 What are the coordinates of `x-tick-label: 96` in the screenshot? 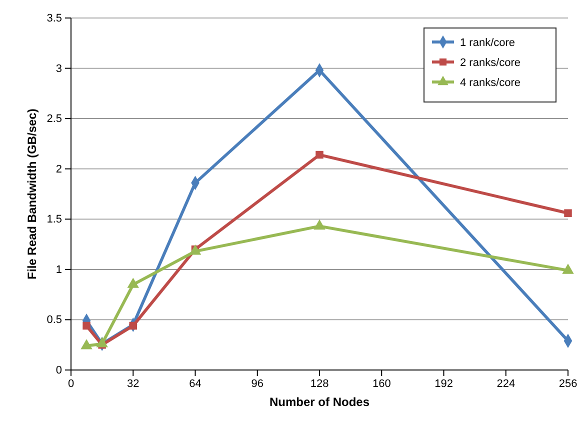 It's located at (257, 384).